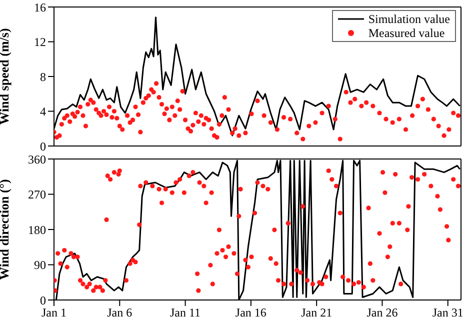 The width and height of the screenshot is (474, 322). I want to click on y-tick-label: 180, so click(37, 229).